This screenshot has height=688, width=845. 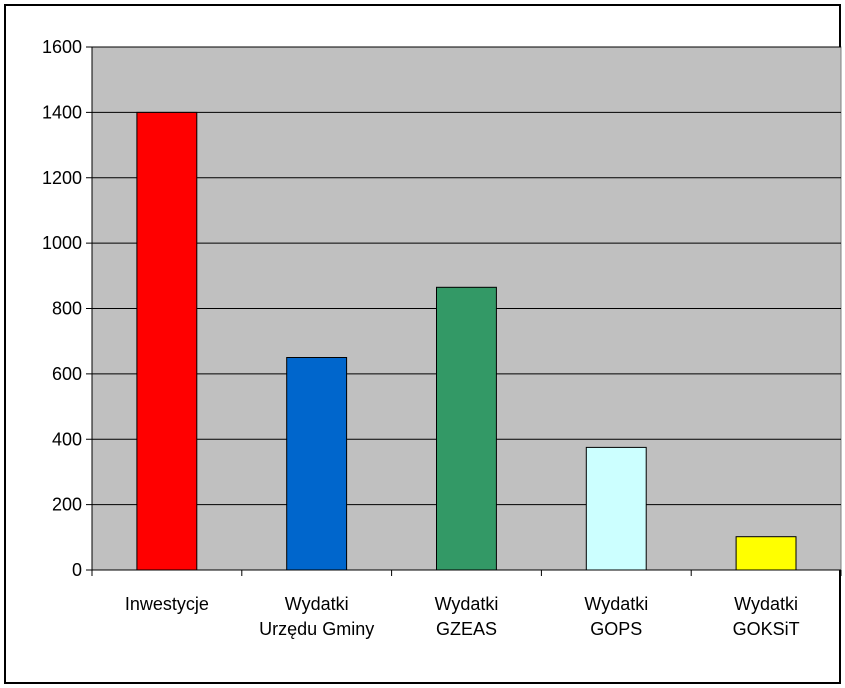 What do you see at coordinates (62, 112) in the screenshot?
I see `y-tick-label: 1400` at bounding box center [62, 112].